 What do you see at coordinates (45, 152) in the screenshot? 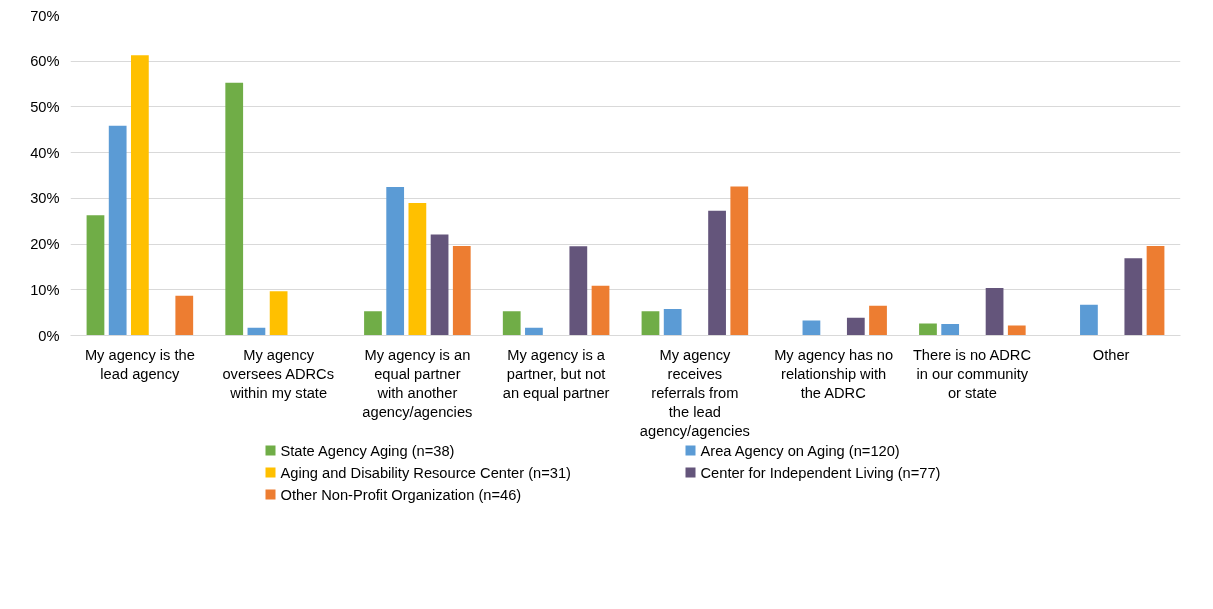
I see `y-tick-label: 40%` at bounding box center [45, 152].